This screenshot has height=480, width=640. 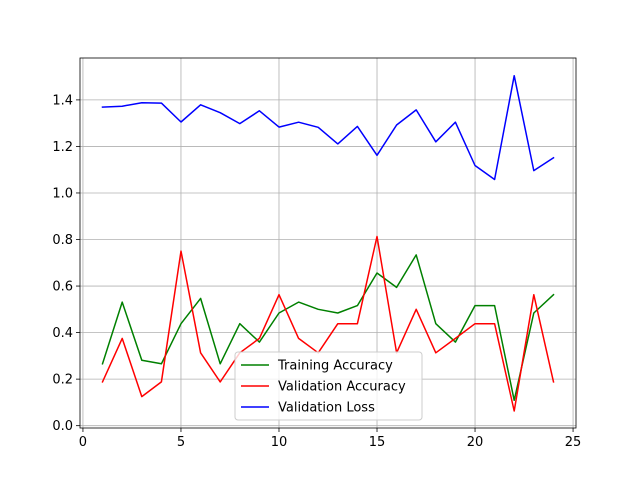 I want to click on legend-box, so click(x=328, y=386).